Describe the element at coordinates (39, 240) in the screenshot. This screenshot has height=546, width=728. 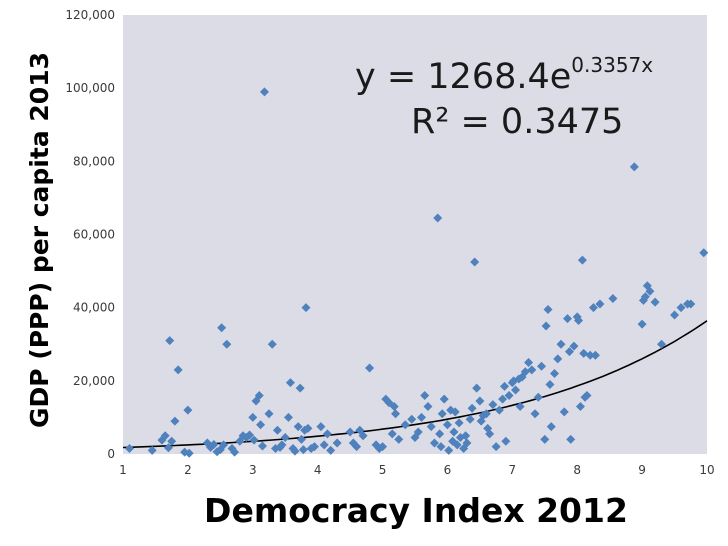
I see `y-axis-title: GDP (PPP) per capita 2013` at that location.